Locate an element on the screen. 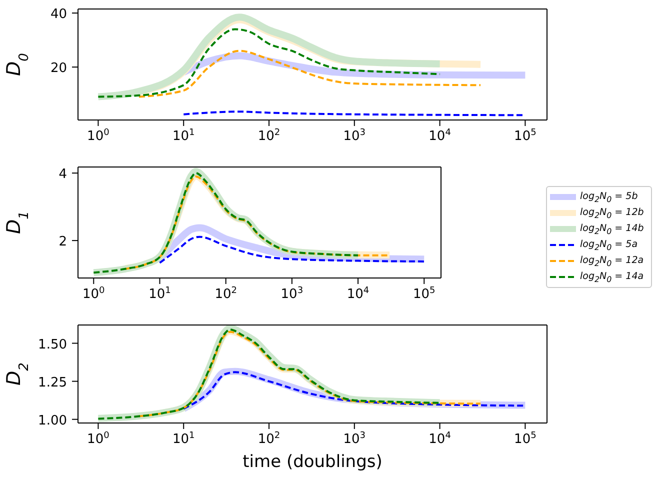 The width and height of the screenshot is (654, 487). legend-label: log$_{2}$N$_{0}$ = 14a is located at coordinates (612, 277).